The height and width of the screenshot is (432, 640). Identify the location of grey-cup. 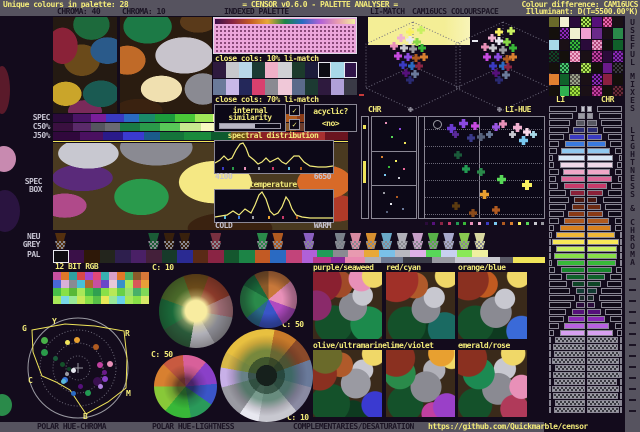
(371, 245).